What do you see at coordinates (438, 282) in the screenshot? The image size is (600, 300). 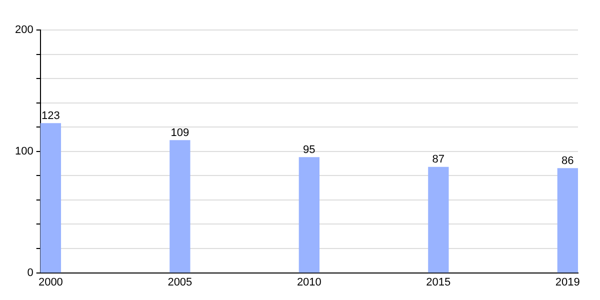 I see `x-tick-label: 2015` at bounding box center [438, 282].